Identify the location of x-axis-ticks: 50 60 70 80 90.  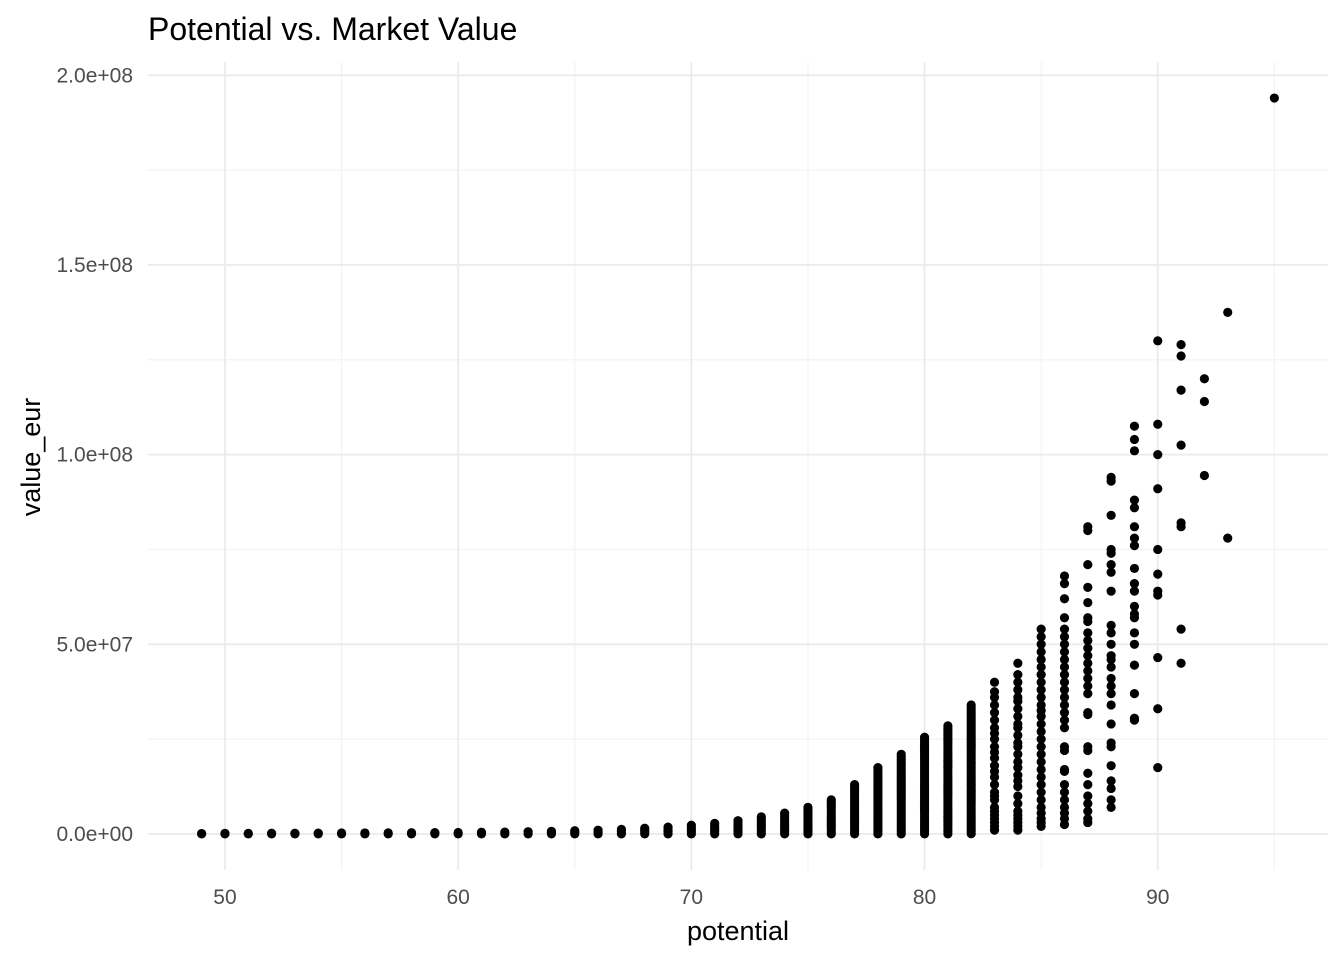
(691, 897).